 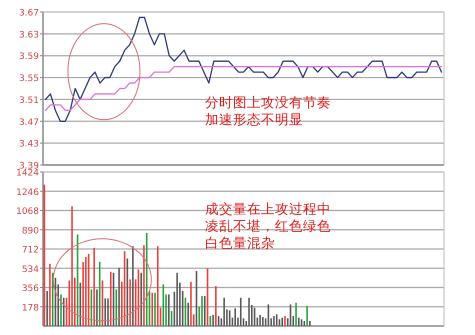 What do you see at coordinates (28, 193) in the screenshot?
I see `y-tick-label: 1246` at bounding box center [28, 193].